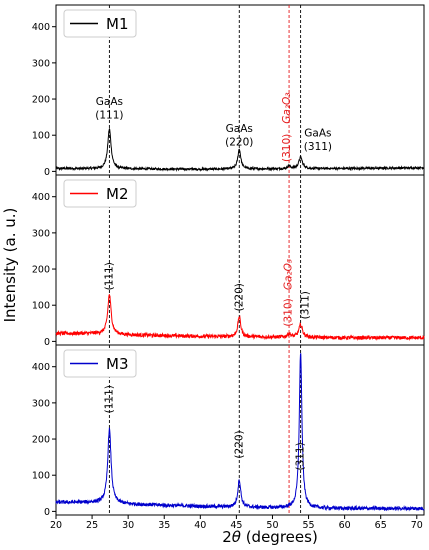 This screenshot has height=550, width=429. Describe the element at coordinates (236, 525) in the screenshot. I see `x-tick-label: 45` at that location.